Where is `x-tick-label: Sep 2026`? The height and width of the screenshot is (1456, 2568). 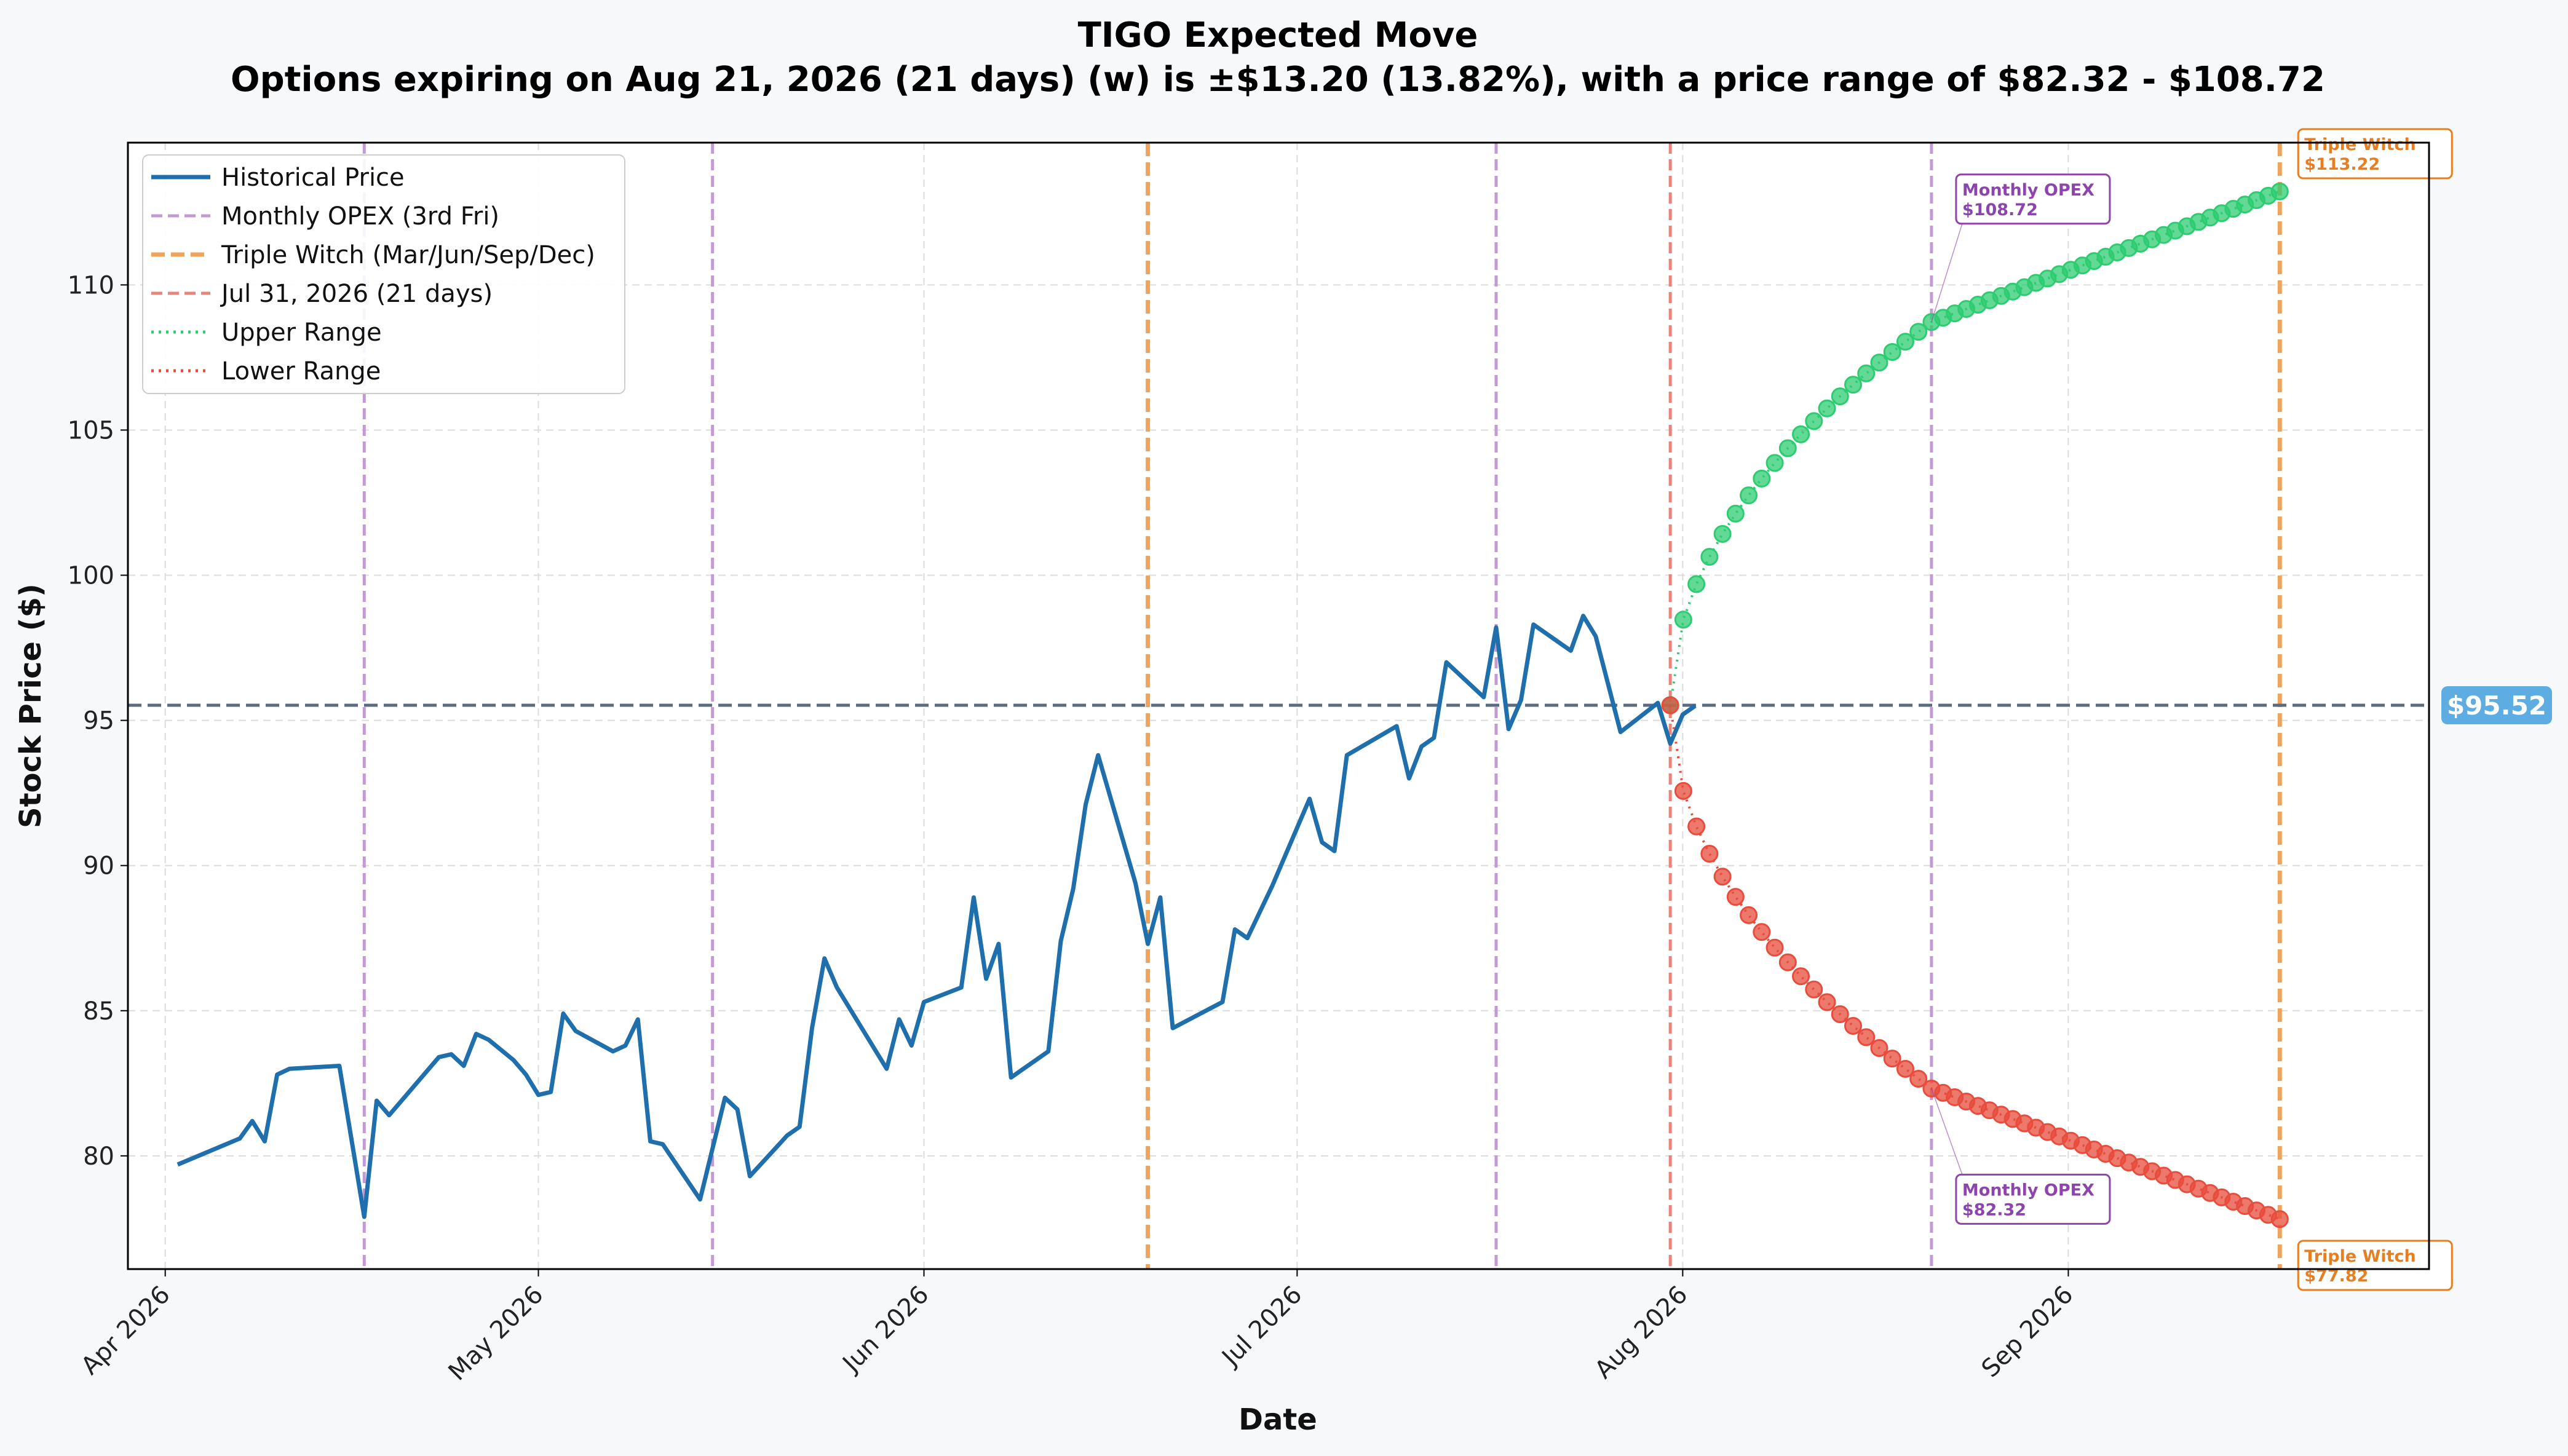
x-tick-label: Sep 2026 is located at coordinates (2027, 1332).